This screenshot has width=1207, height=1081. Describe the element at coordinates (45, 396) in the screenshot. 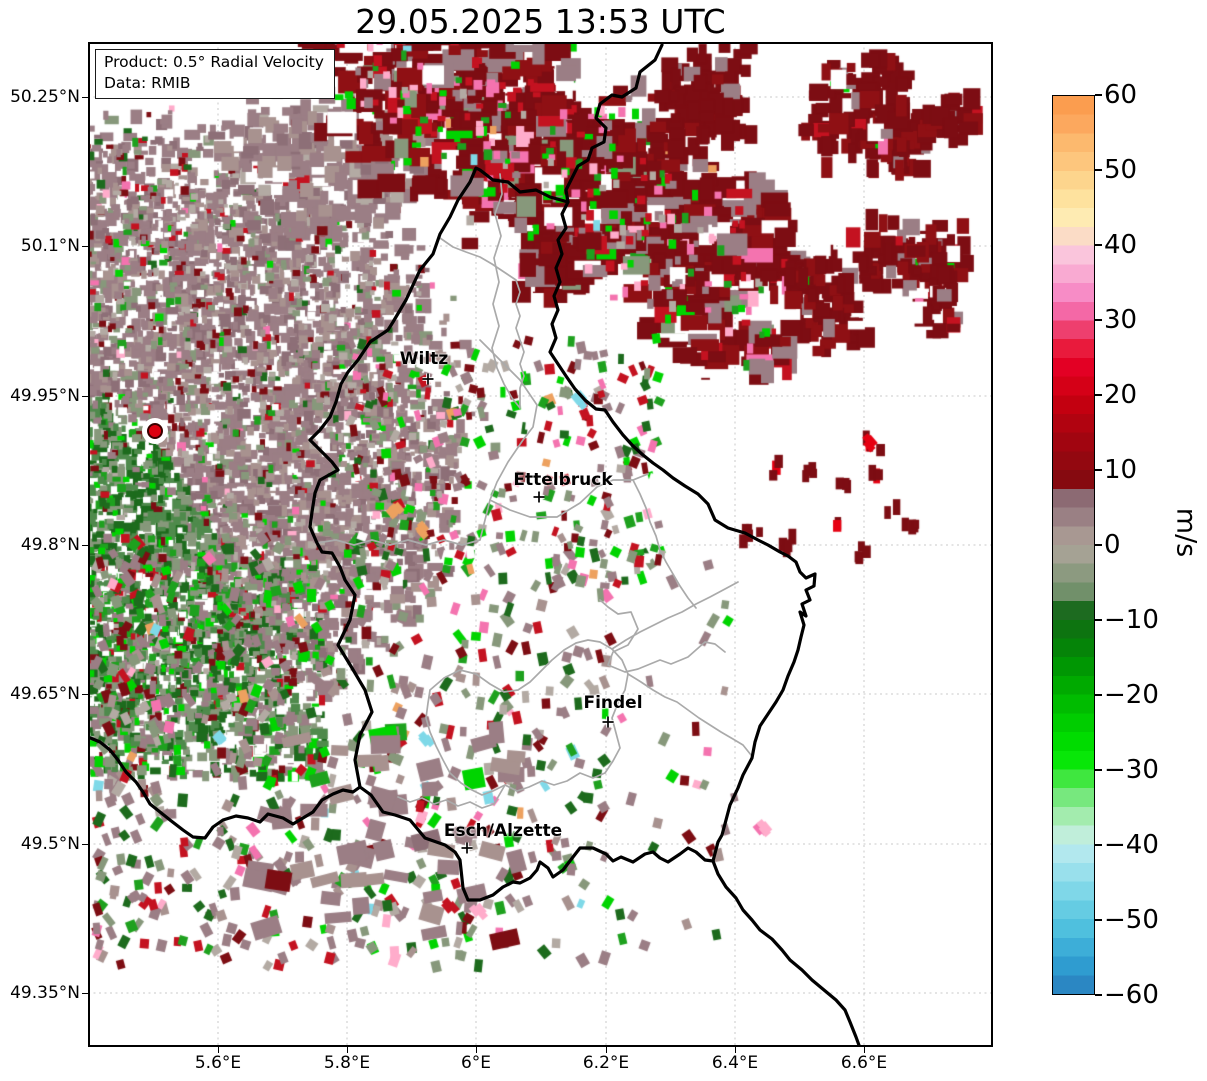

I see `lat-tick-label: 49.95°N` at that location.